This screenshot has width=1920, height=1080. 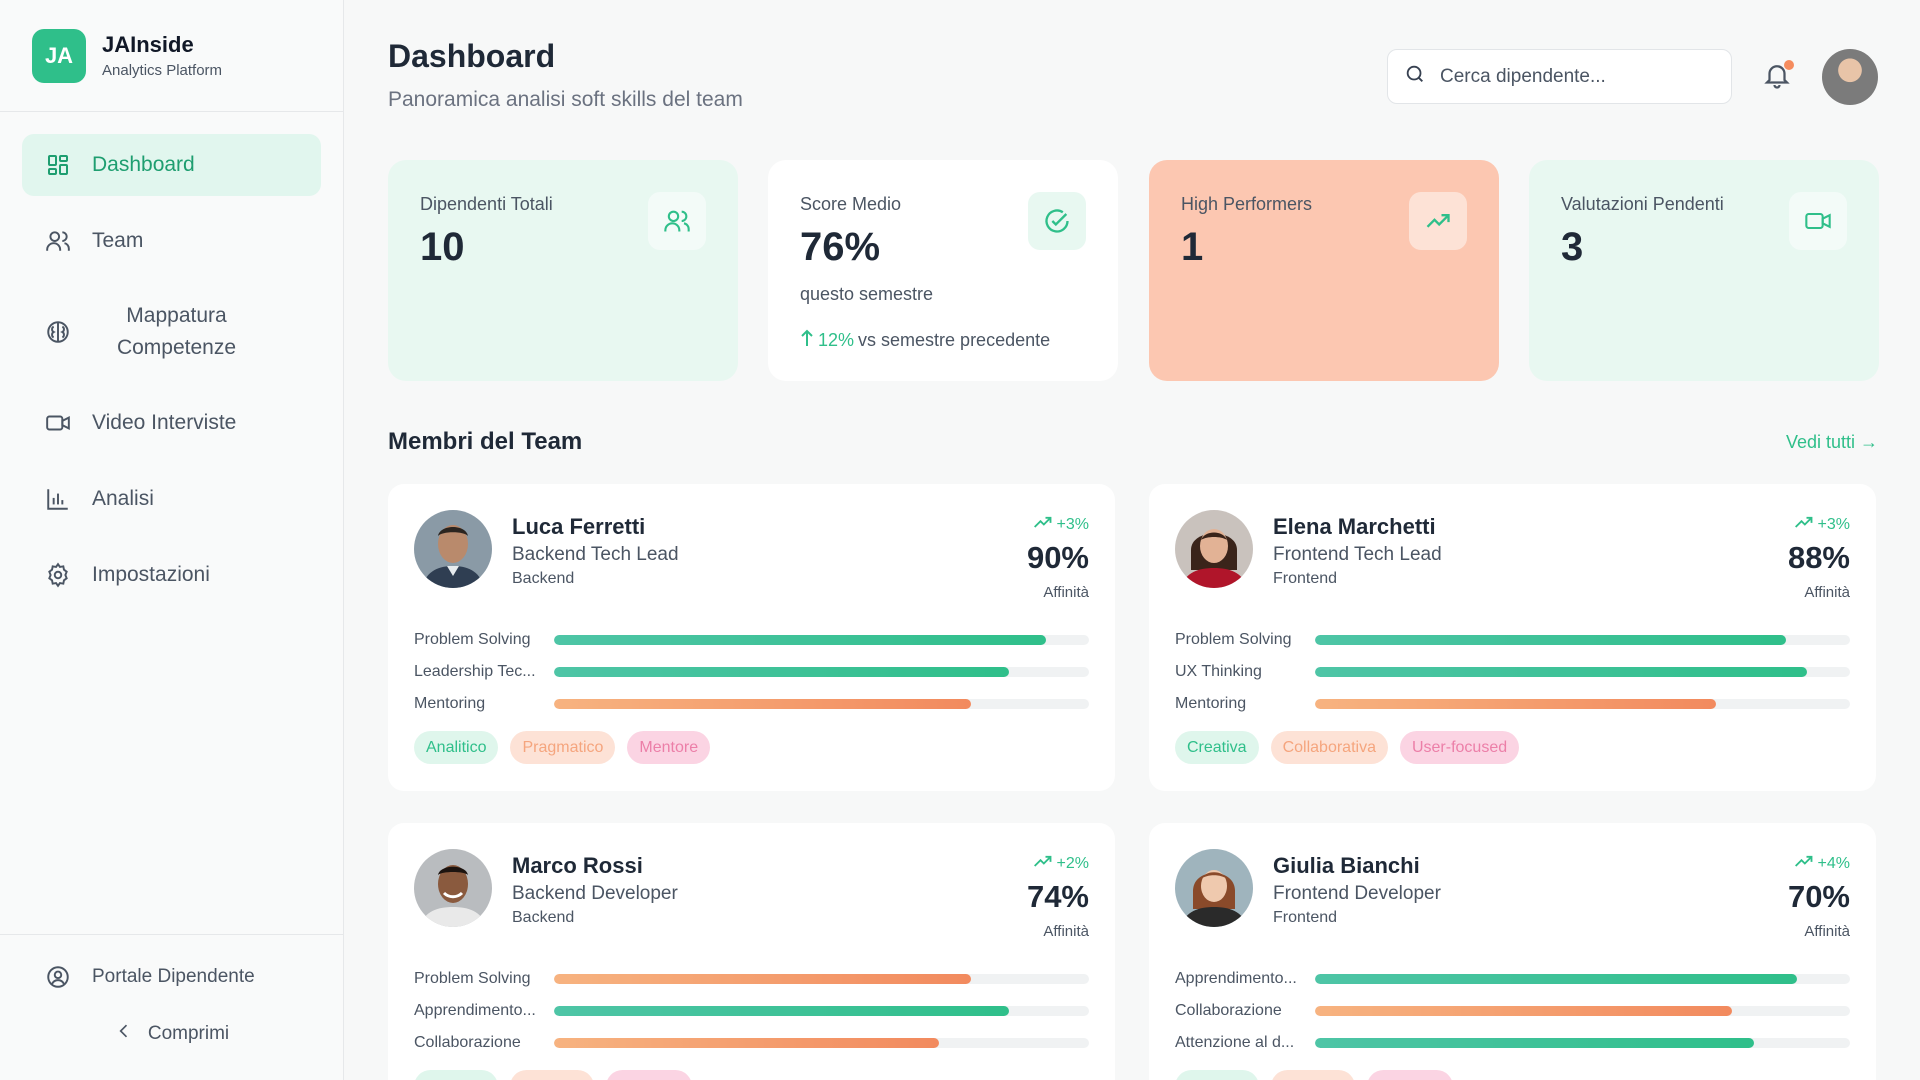 I want to click on trait-tag: Collaborativa, so click(x=1329, y=747).